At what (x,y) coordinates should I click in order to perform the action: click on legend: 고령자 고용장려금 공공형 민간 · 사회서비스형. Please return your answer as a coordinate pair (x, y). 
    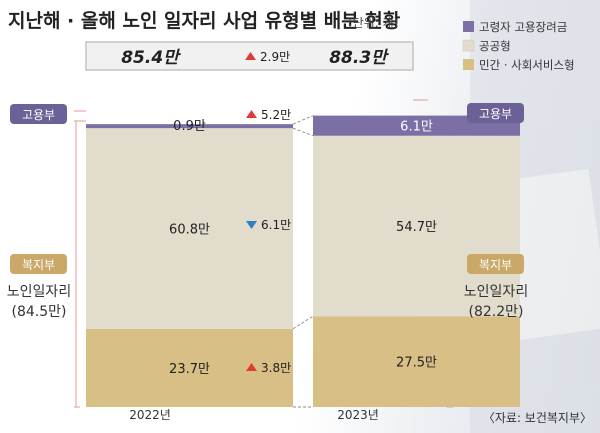
    Looking at the image, I should click on (518, 46).